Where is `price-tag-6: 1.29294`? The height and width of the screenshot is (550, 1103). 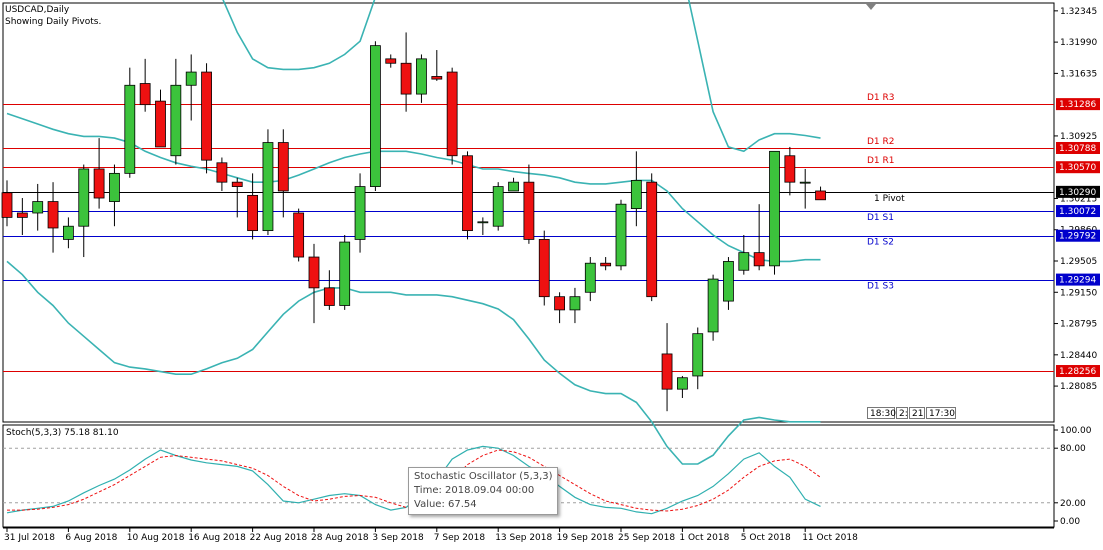
price-tag-6: 1.29294 is located at coordinates (1077, 281).